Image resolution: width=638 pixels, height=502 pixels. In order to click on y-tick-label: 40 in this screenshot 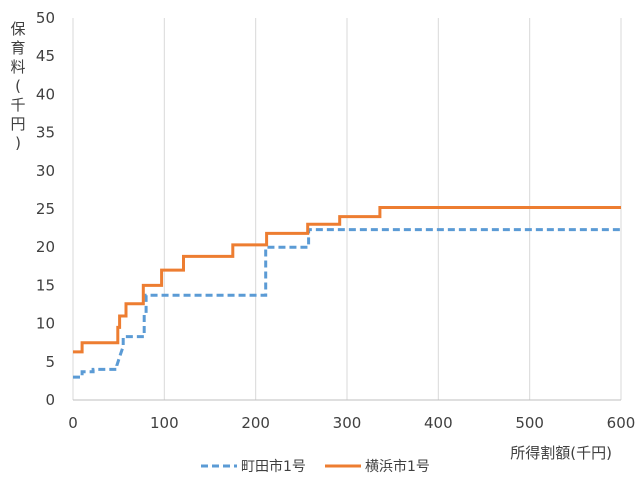, I will do `click(45, 94)`.